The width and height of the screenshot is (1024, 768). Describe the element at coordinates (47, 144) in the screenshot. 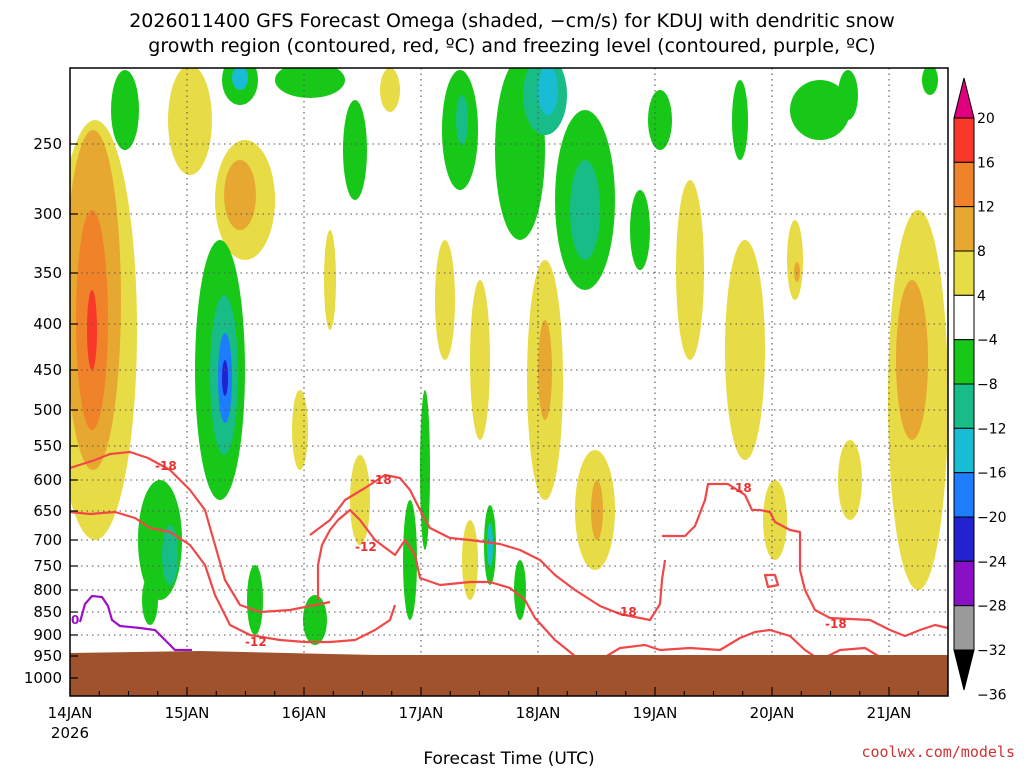

I see `y-tick-label: 250` at that location.